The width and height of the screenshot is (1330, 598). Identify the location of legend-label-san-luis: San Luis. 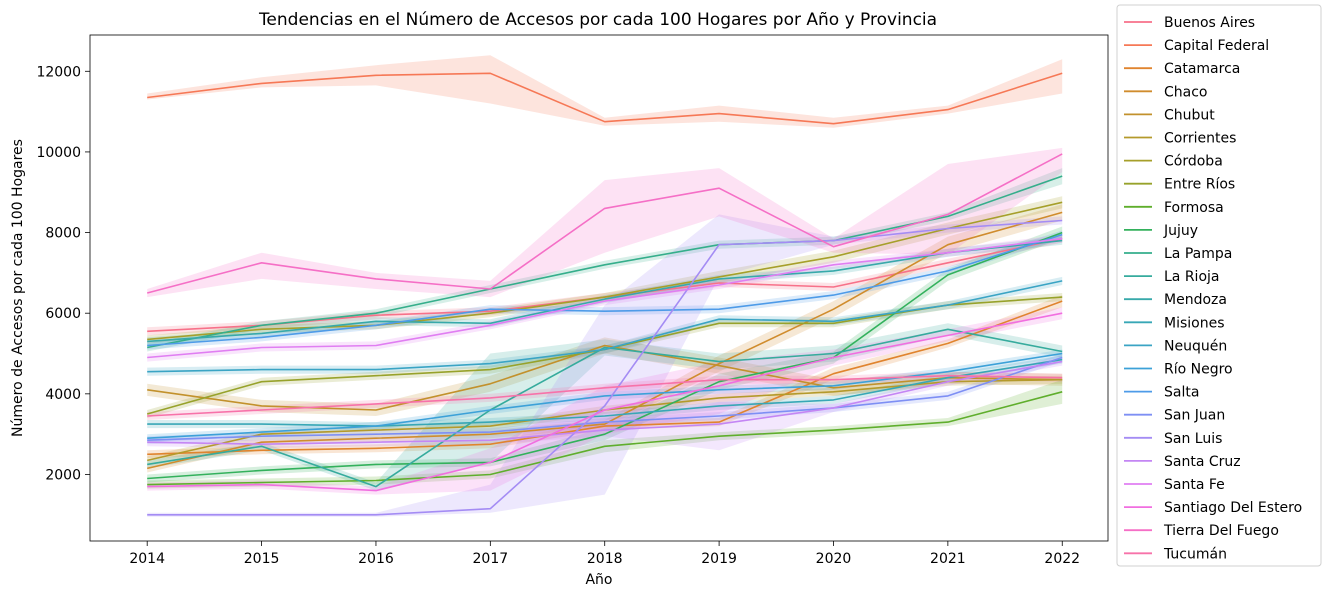
(1193, 439).